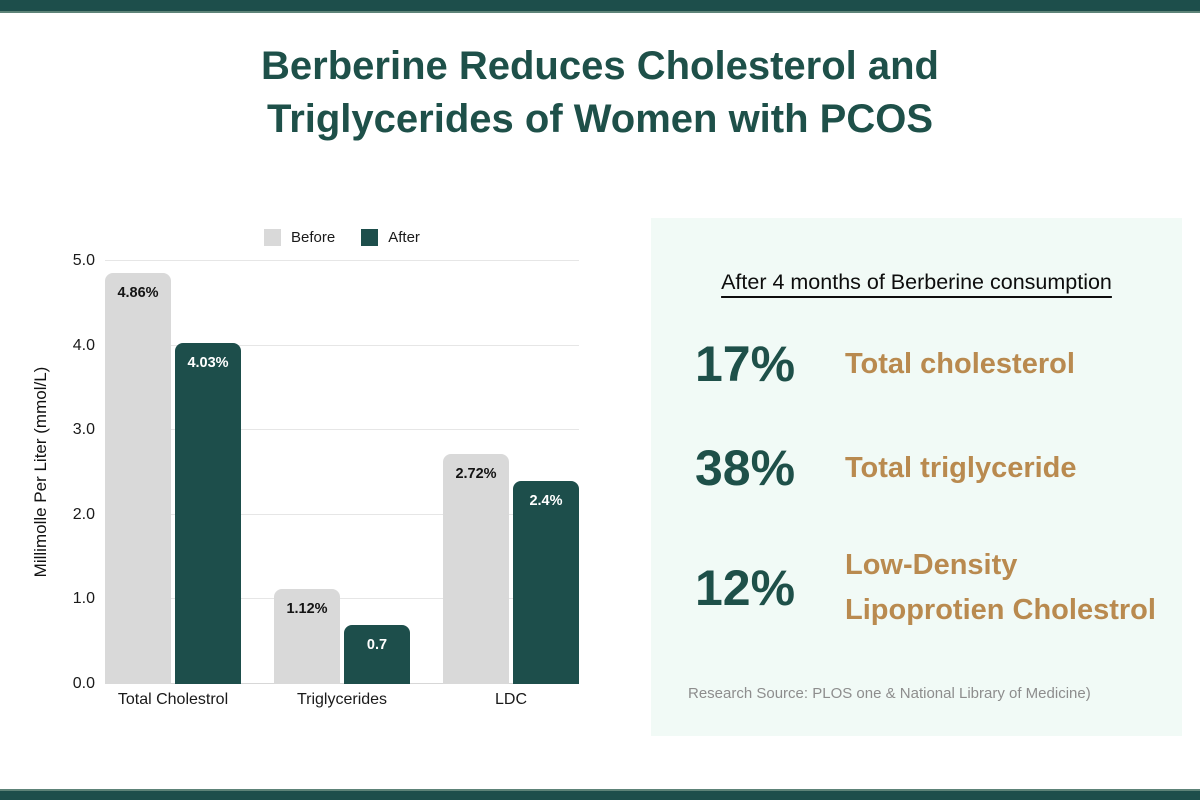  Describe the element at coordinates (138, 478) in the screenshot. I see `bar-before-total-cholestrol: 4.86%` at that location.